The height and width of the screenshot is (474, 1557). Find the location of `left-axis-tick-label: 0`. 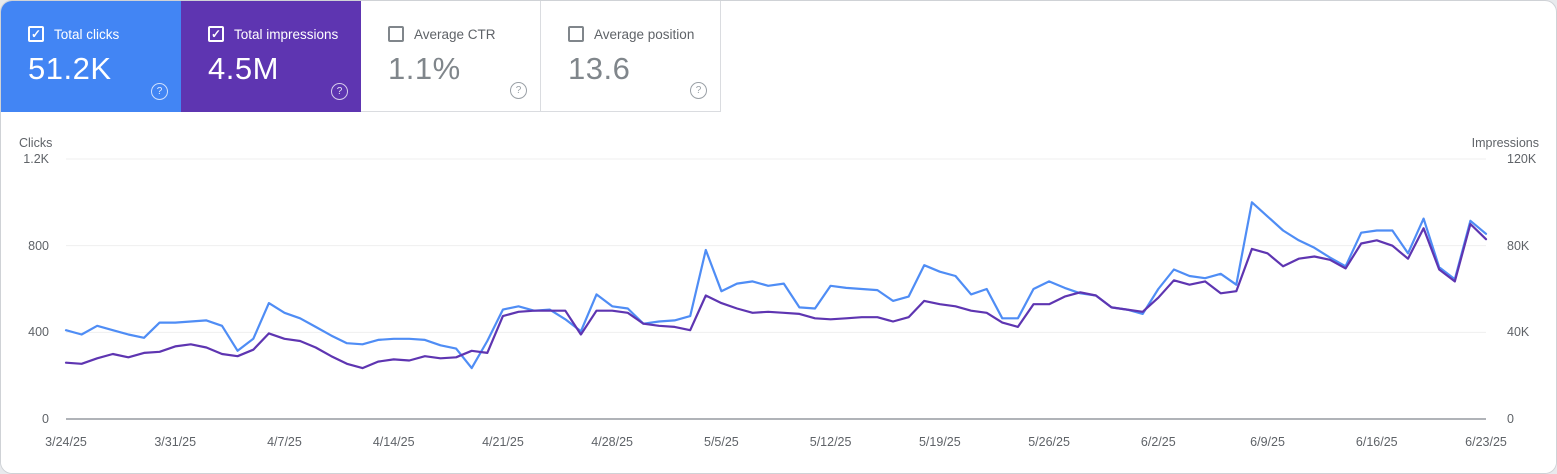

left-axis-tick-label: 0 is located at coordinates (45, 419).